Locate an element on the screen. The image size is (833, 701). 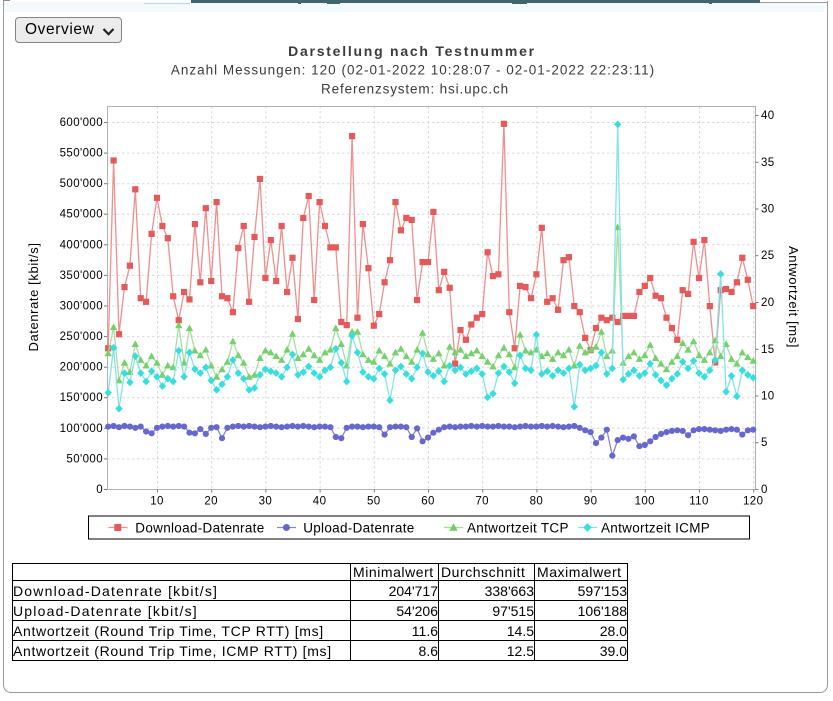
svg-text: 25 is located at coordinates (768, 256).